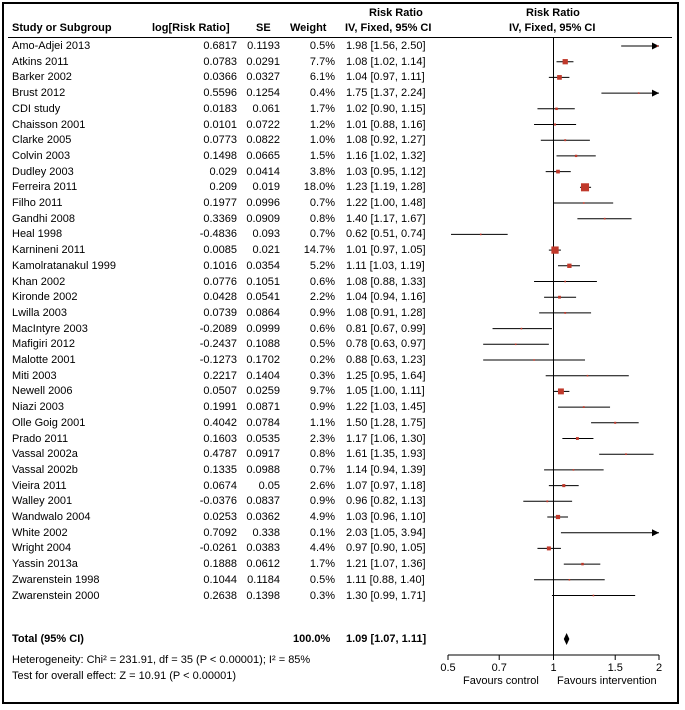 This screenshot has height=710, width=685. I want to click on favours-control-label: Favours control, so click(501, 681).